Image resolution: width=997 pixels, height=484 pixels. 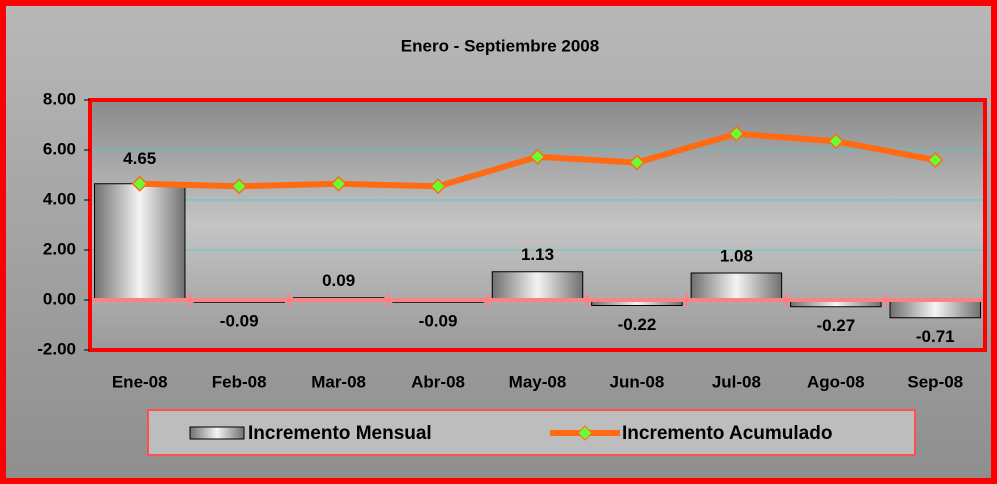 I want to click on chart-title: Enero - Septiembre 2008, so click(x=500, y=45).